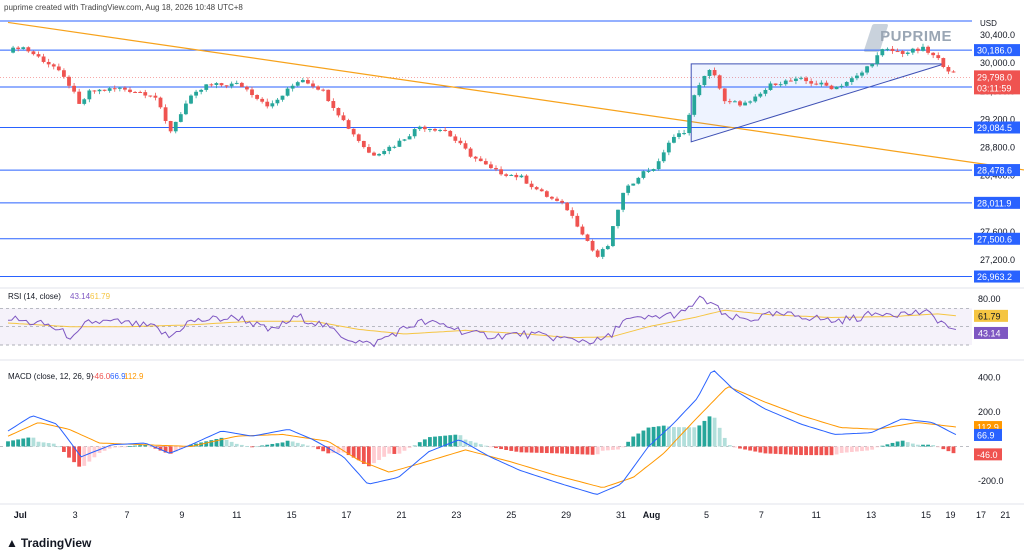 The image size is (1024, 558). What do you see at coordinates (997, 82) in the screenshot?
I see `current-price-tag` at bounding box center [997, 82].